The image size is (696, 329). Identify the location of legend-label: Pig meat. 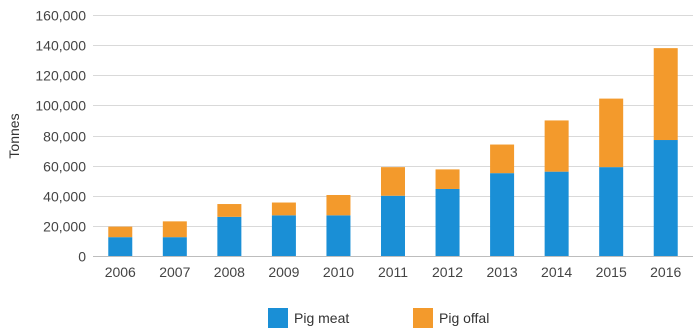
(321, 318).